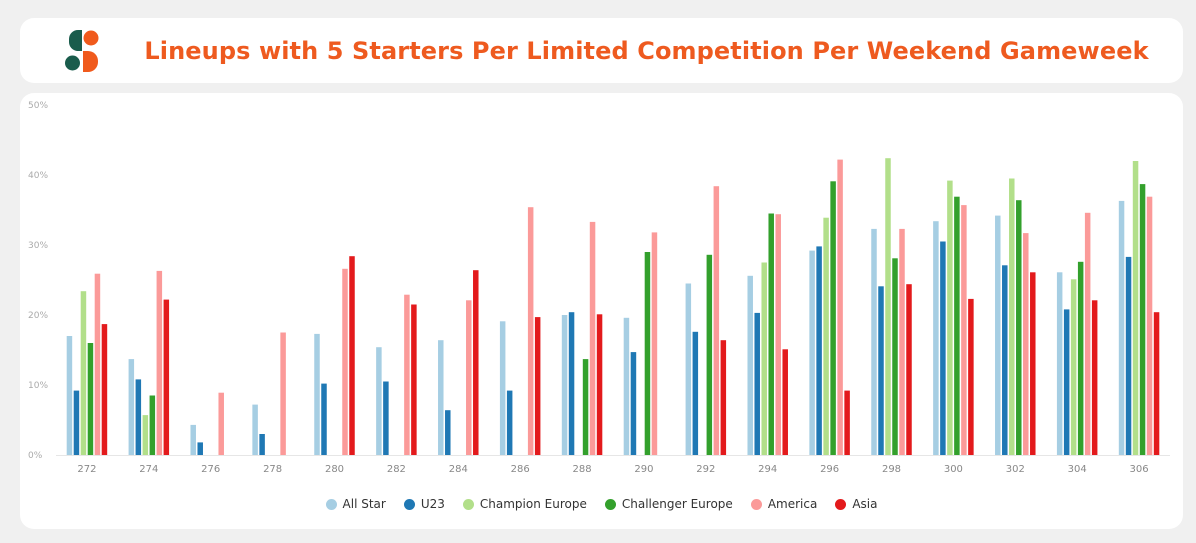  I want to click on y-tick-label: 50%, so click(38, 106).